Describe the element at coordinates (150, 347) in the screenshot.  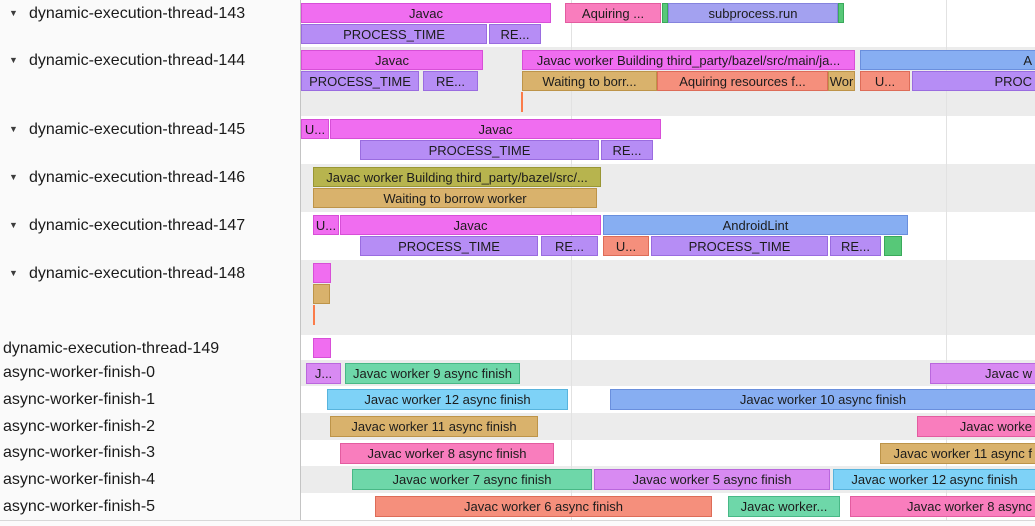
I see `sidebar-track-row: dynamic-execution-thread-149` at that location.